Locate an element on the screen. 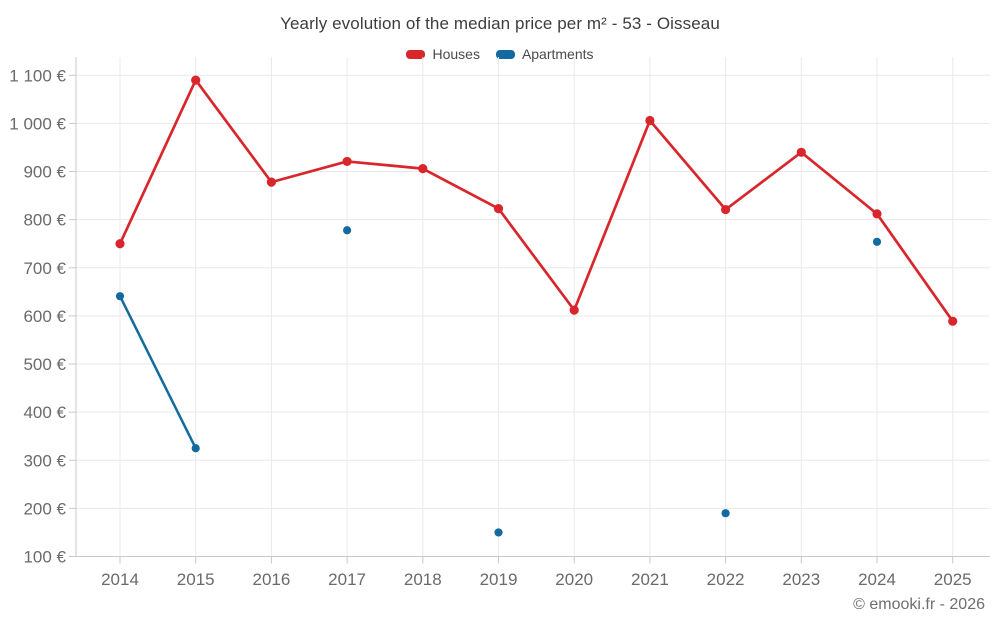 The image size is (1000, 625). x-axis-label: 2023 is located at coordinates (801, 579).